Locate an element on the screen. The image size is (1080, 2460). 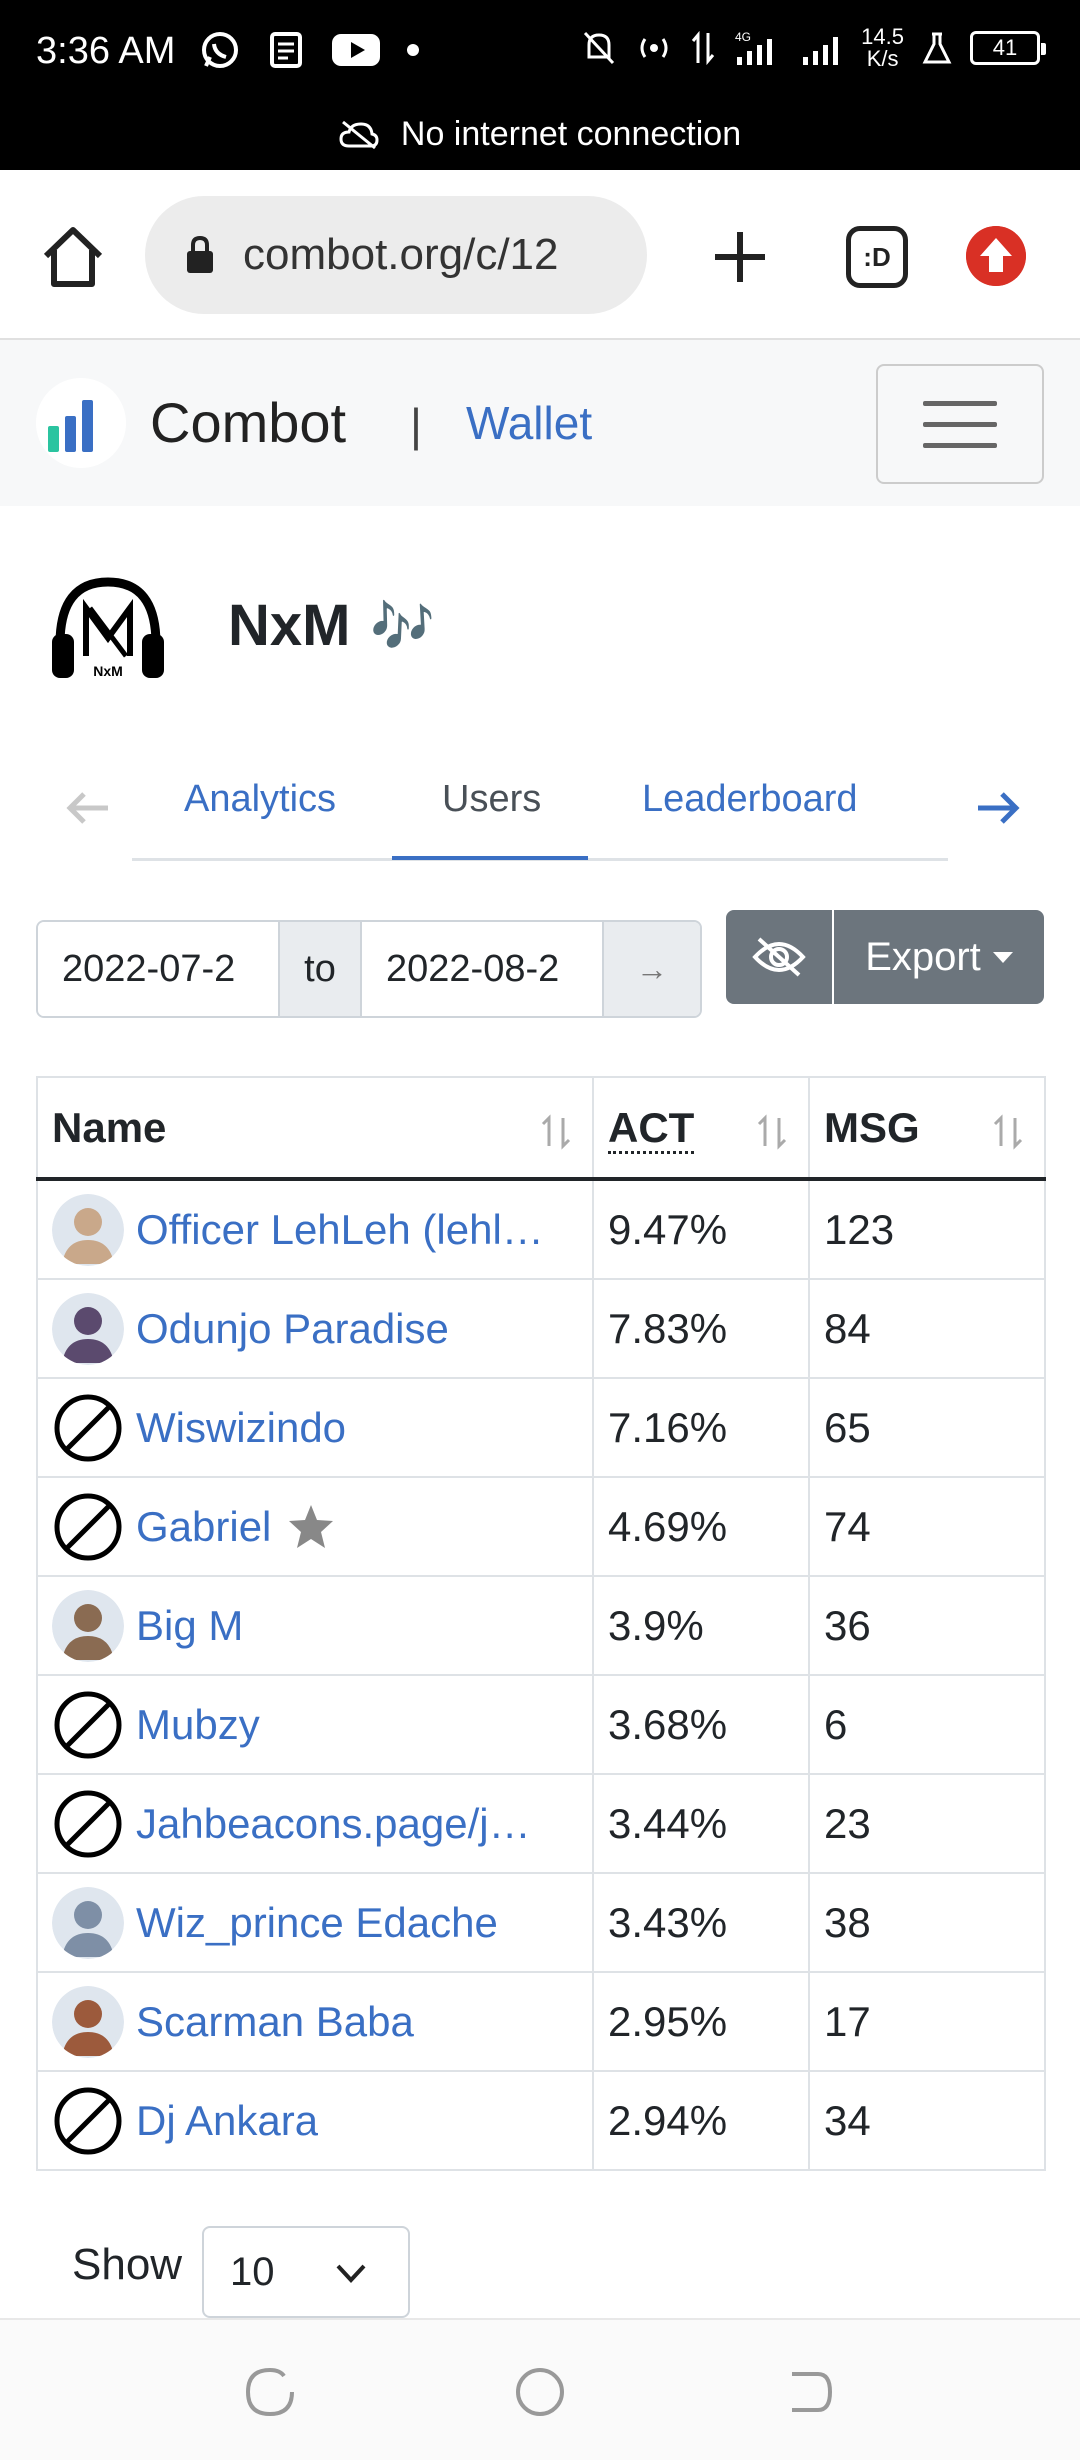
whatsapp-icon is located at coordinates (220, 50).